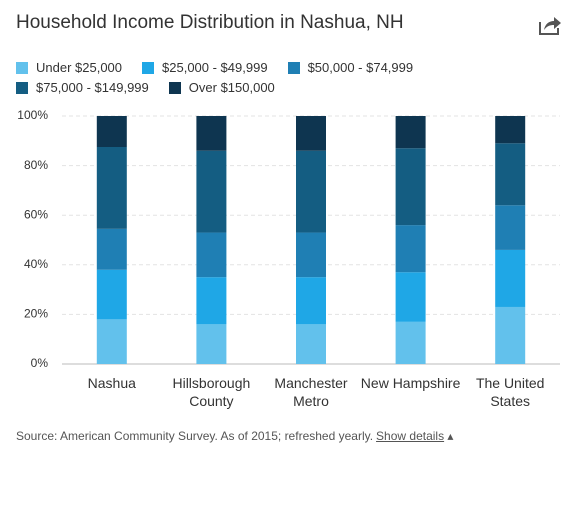 The height and width of the screenshot is (529, 581). What do you see at coordinates (32, 115) in the screenshot?
I see `y-tick-label: 100%` at bounding box center [32, 115].